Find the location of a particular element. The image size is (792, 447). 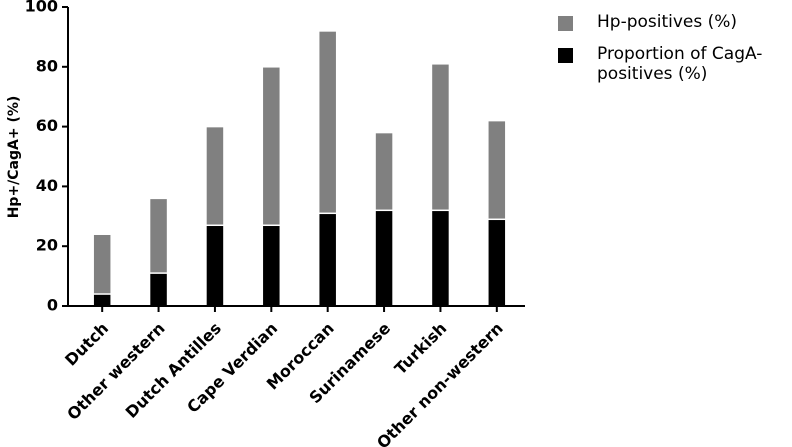

y-tick-label: 80 is located at coordinates (47, 65).